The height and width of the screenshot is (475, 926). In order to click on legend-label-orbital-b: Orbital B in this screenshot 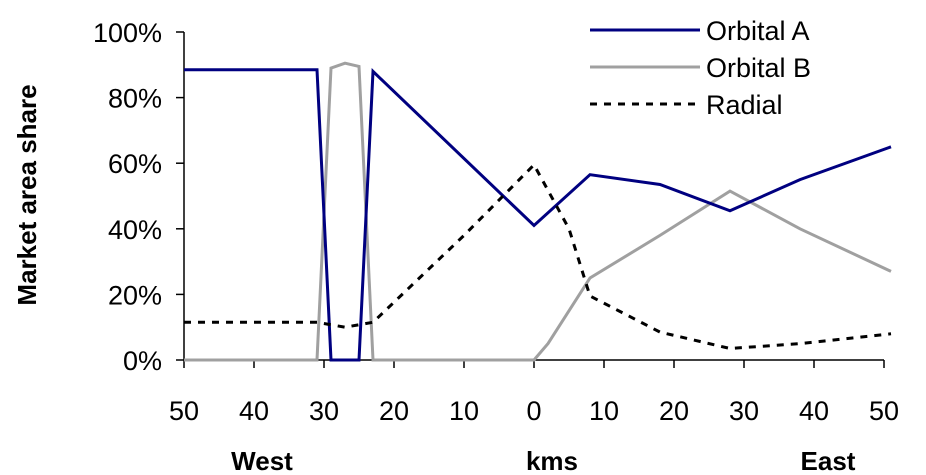, I will do `click(758, 68)`.